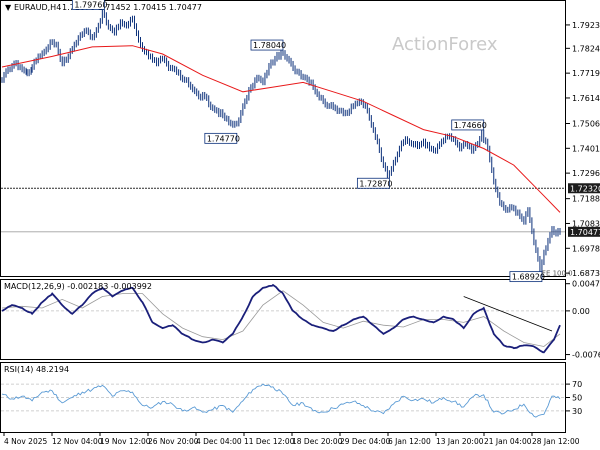 The height and width of the screenshot is (450, 600). I want to click on macd-line, so click(281, 318).